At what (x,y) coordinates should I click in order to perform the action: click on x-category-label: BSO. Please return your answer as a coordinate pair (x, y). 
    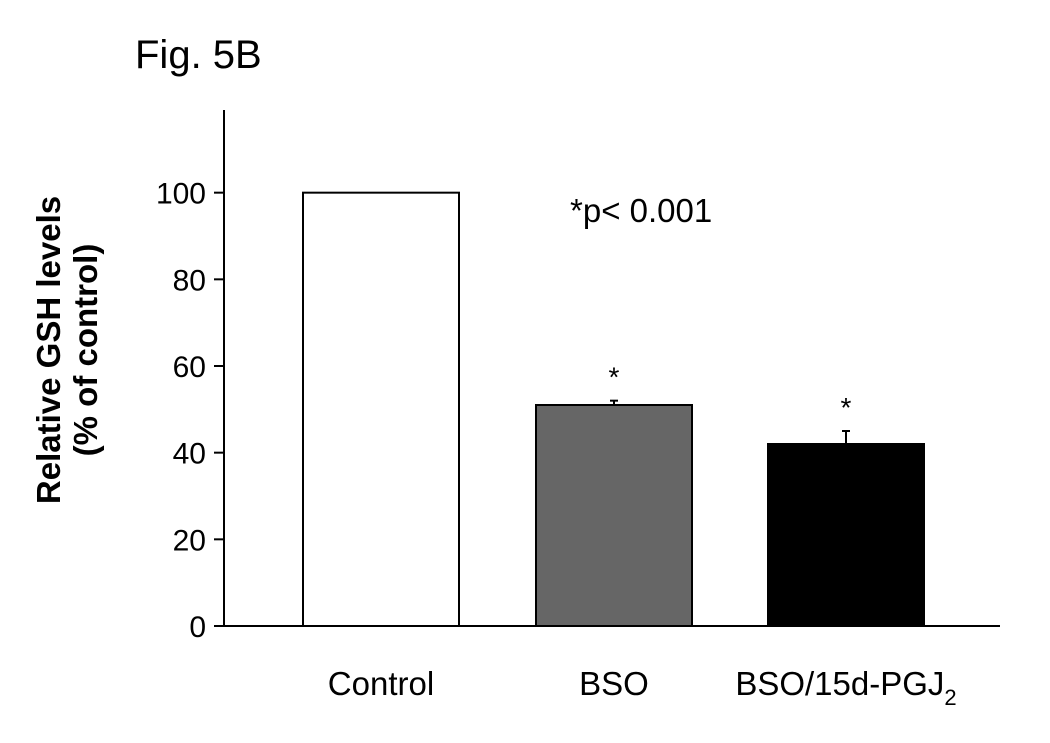
    Looking at the image, I should click on (614, 683).